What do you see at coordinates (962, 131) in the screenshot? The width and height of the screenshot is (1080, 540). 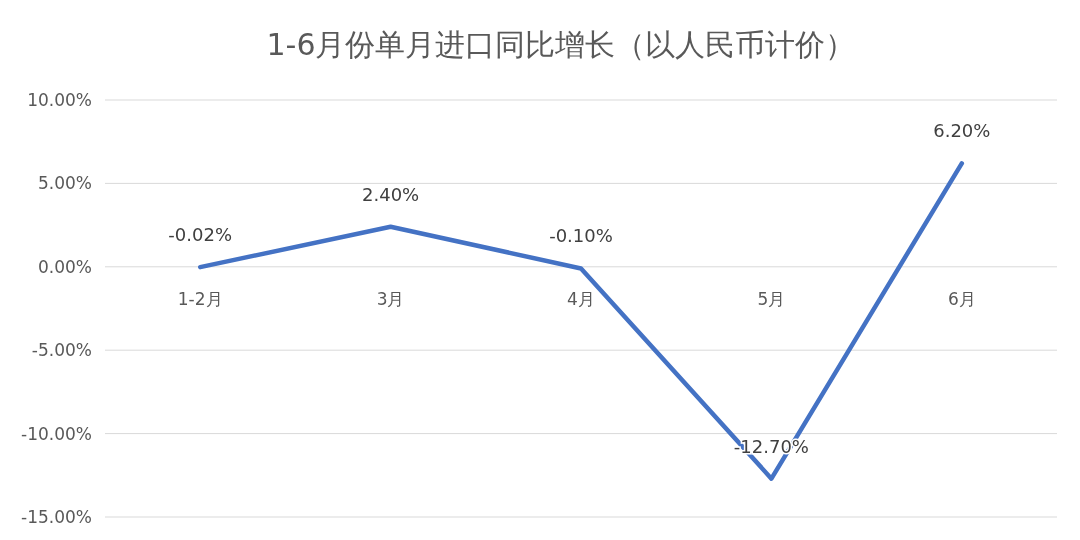 I see `data-label: 6.20%` at bounding box center [962, 131].